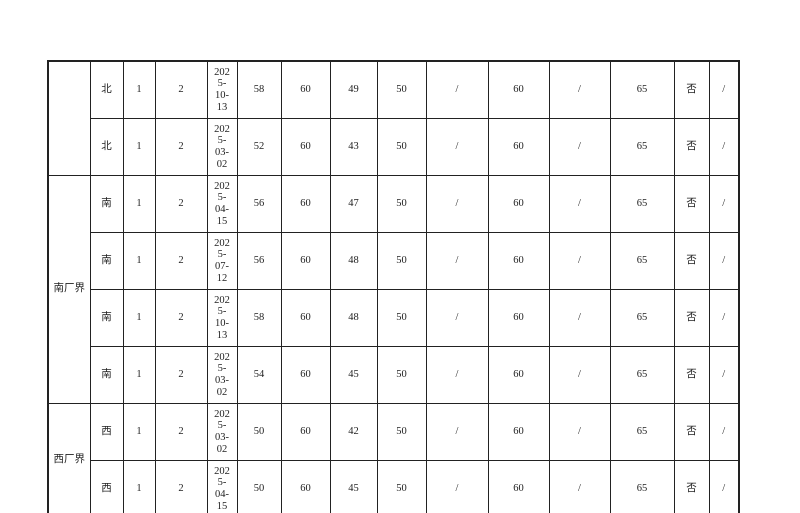 The height and width of the screenshot is (513, 800). What do you see at coordinates (259, 375) in the screenshot?
I see `table-cell: 54` at bounding box center [259, 375].